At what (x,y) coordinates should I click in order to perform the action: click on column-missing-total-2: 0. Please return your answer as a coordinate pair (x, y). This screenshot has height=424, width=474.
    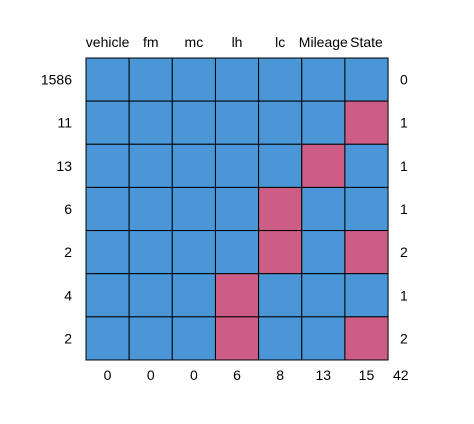
    Looking at the image, I should click on (194, 375).